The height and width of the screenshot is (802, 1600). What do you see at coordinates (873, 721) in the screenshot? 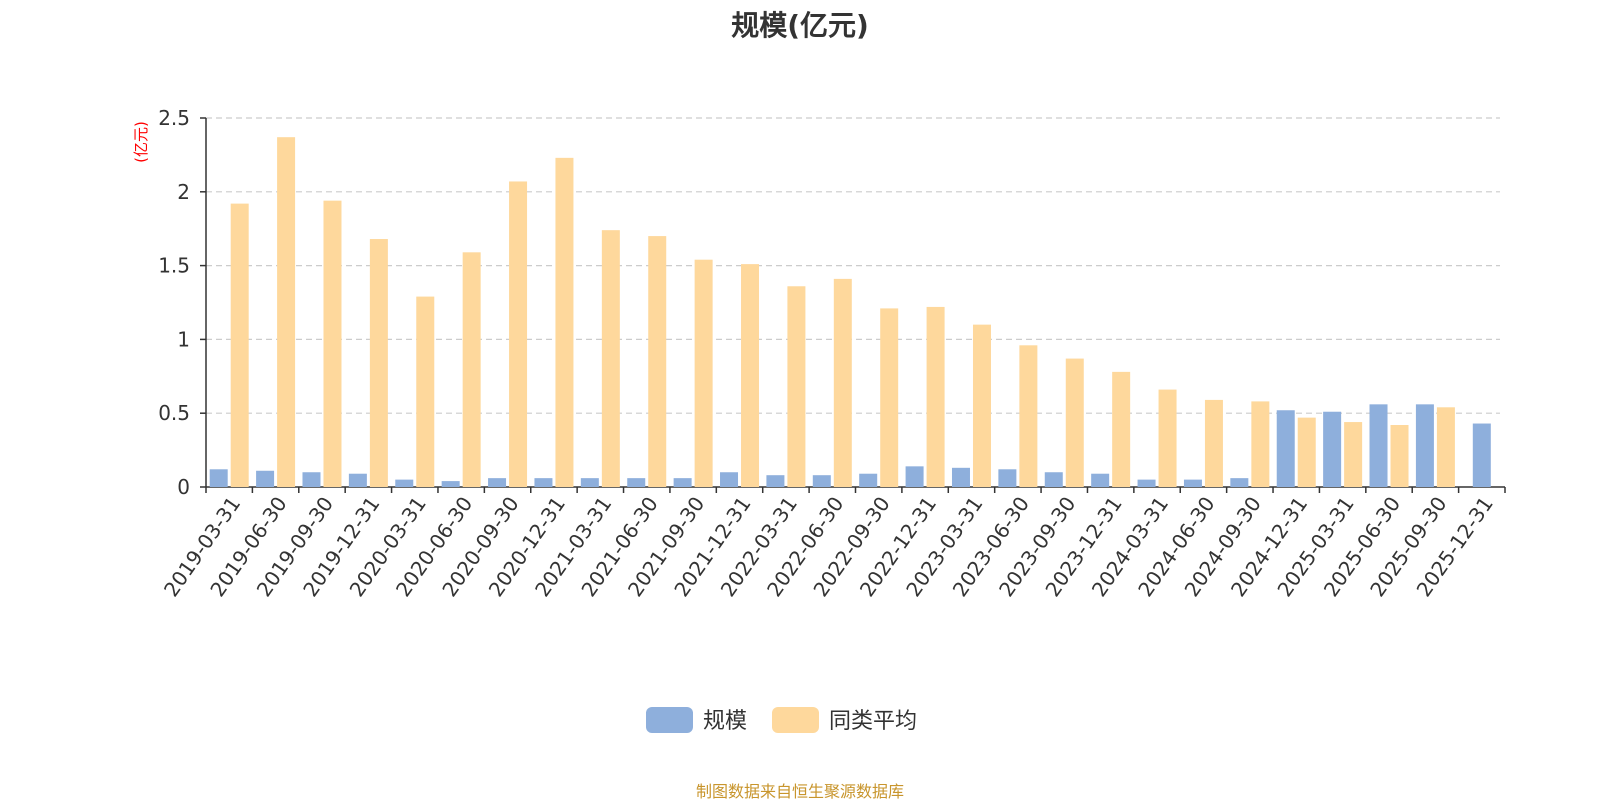
I see `legend-label-avg: 同类平均` at bounding box center [873, 721].